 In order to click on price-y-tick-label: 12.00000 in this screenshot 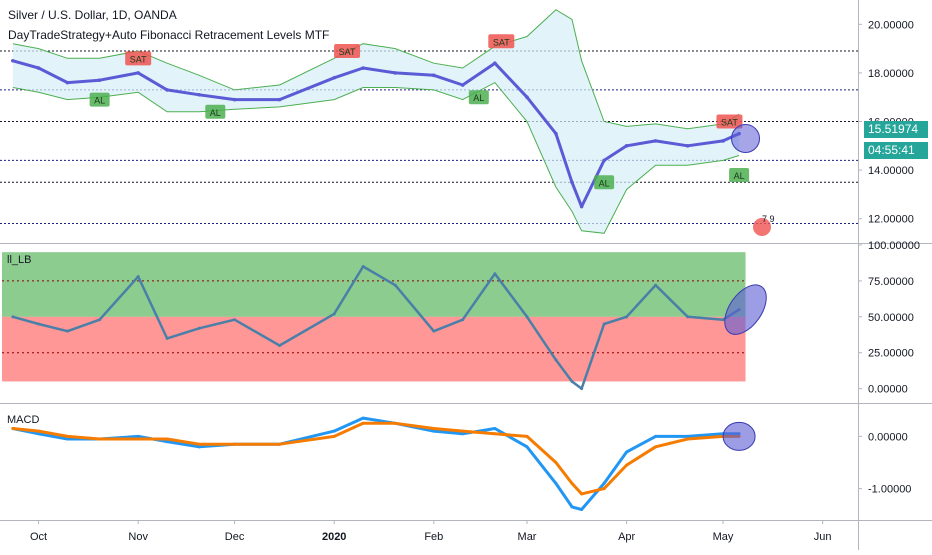, I will do `click(891, 220)`.